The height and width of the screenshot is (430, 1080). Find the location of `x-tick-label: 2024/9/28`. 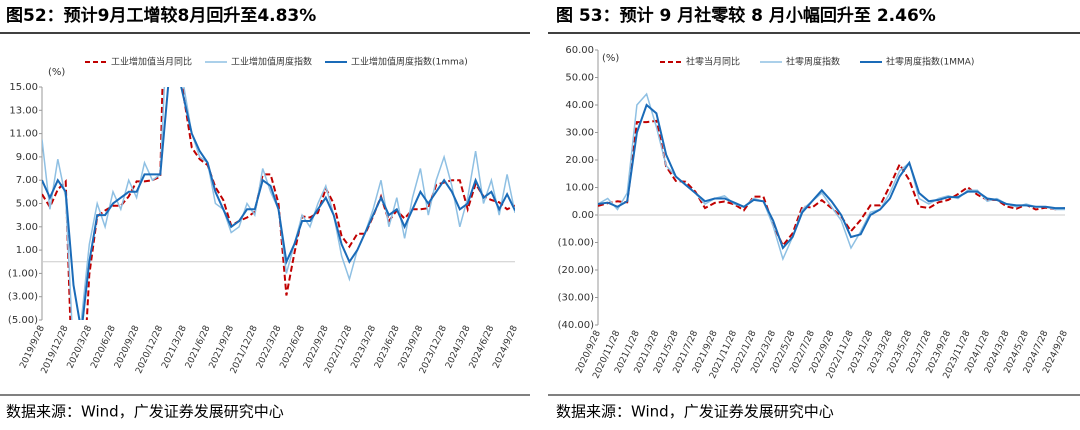

x-tick-label: 2024/9/28 is located at coordinates (505, 347).